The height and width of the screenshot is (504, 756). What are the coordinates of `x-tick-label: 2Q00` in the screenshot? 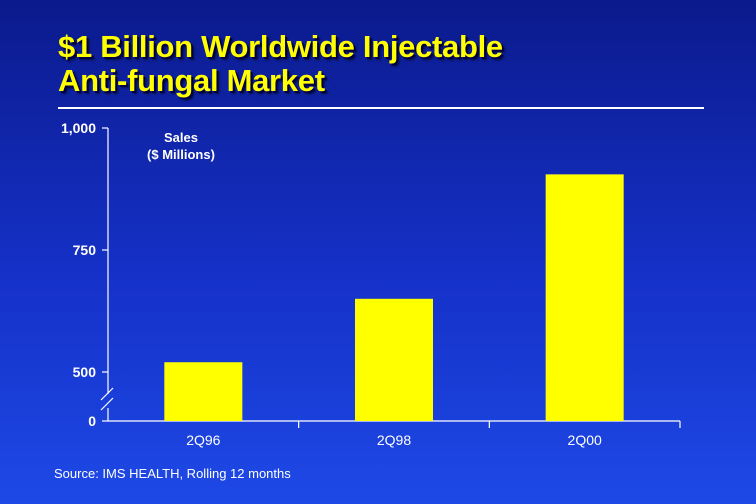 It's located at (585, 440).